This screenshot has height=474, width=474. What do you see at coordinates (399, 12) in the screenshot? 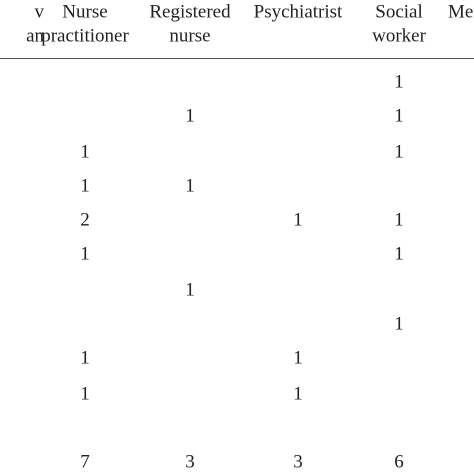
I see `column-header: Social` at bounding box center [399, 12].